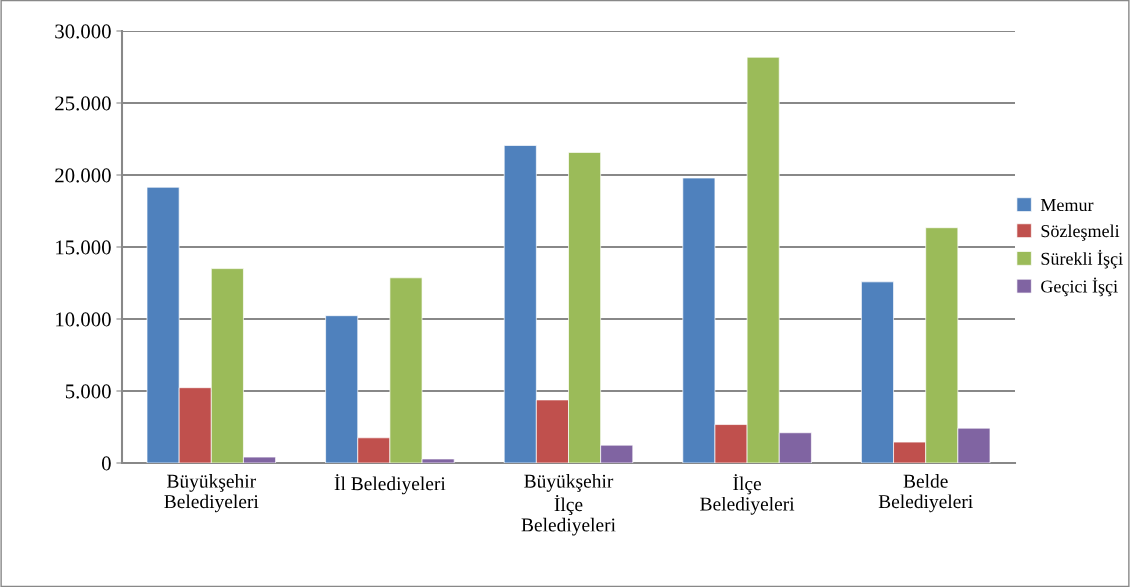  I want to click on y-tick-label: 5.000, so click(88, 391).